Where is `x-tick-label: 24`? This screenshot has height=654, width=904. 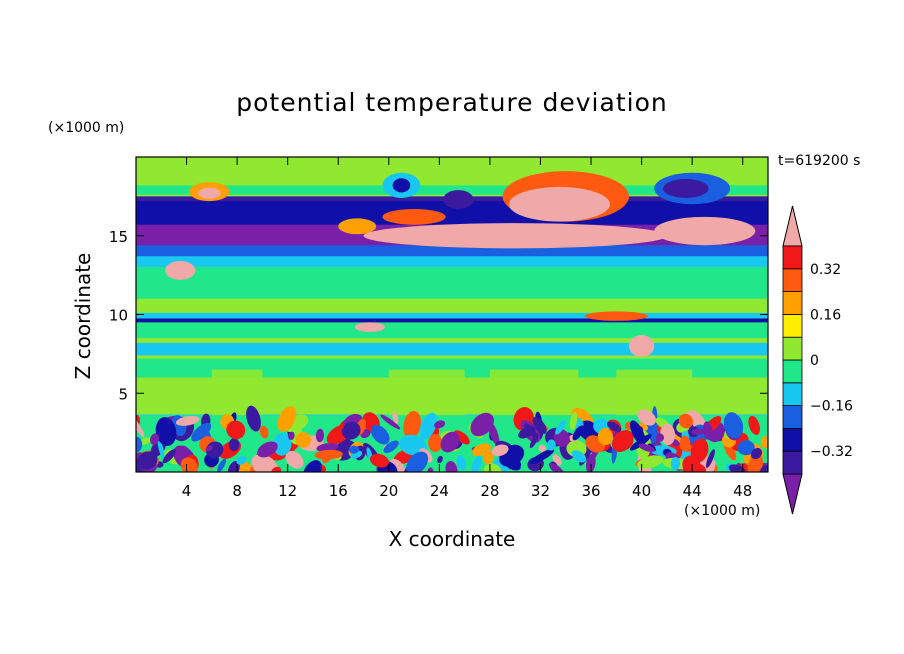
x-tick-label: 24 is located at coordinates (439, 491).